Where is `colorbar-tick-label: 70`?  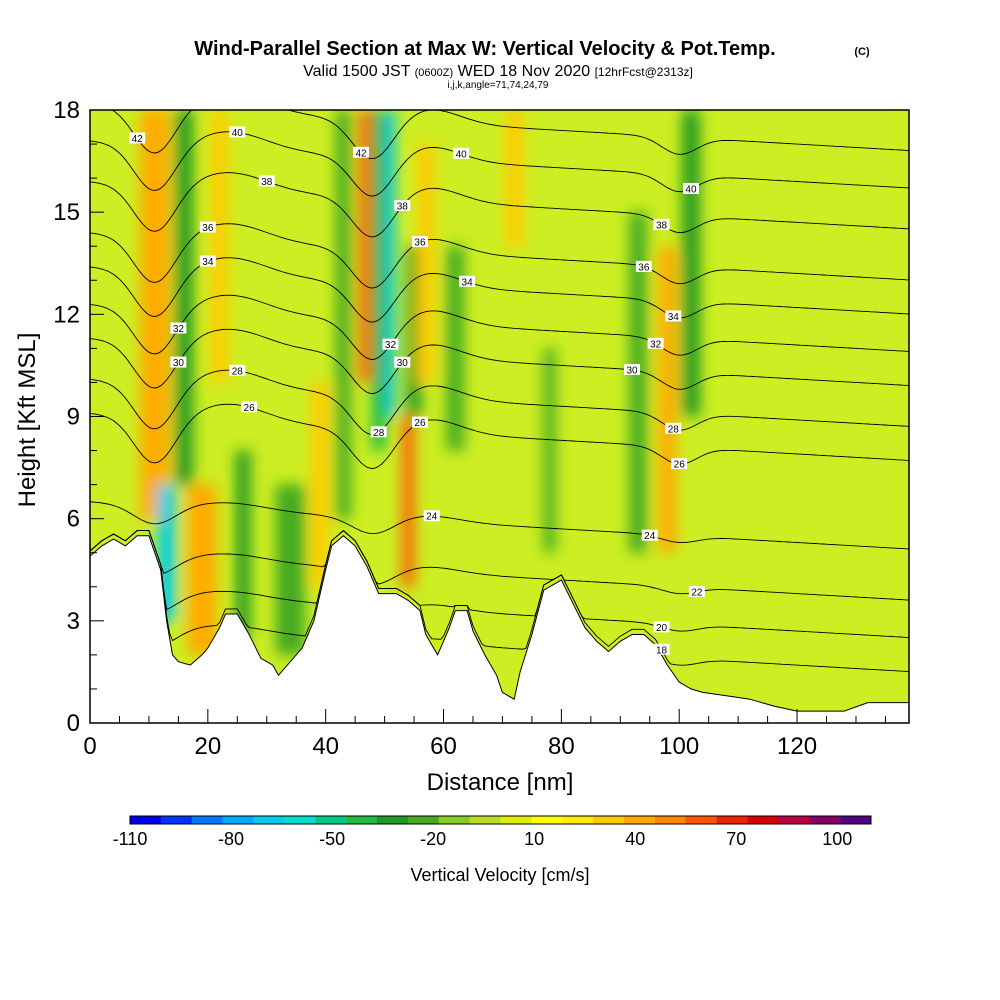
colorbar-tick-label: 70 is located at coordinates (736, 839).